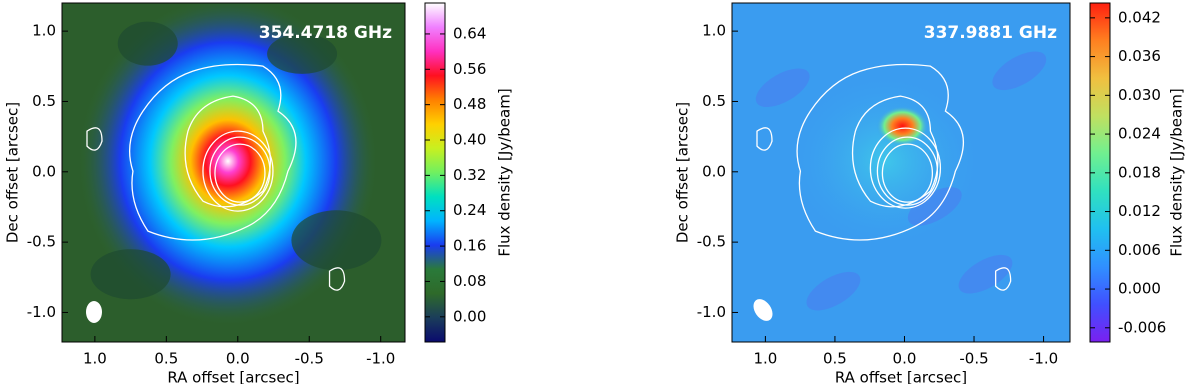  Describe the element at coordinates (1142, 327) in the screenshot. I see `colorbar-tick-label: -0.006` at that location.